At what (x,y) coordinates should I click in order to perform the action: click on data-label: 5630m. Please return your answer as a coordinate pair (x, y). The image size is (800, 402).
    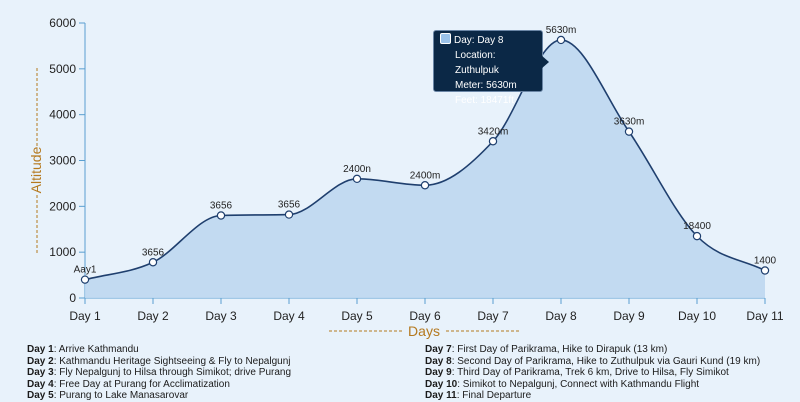
    Looking at the image, I should click on (561, 30).